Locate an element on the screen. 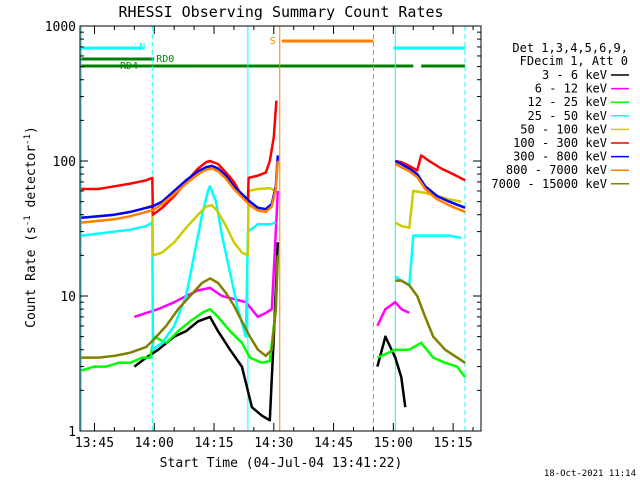  flag-label-s: S is located at coordinates (273, 41).